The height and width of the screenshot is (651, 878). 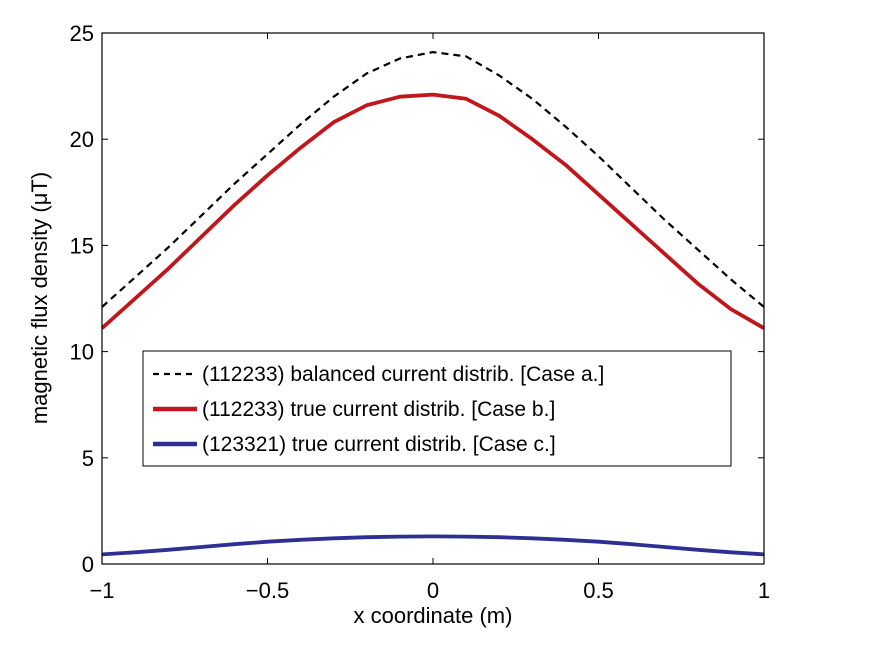 What do you see at coordinates (82, 245) in the screenshot?
I see `y-tick-label: 15` at bounding box center [82, 245].